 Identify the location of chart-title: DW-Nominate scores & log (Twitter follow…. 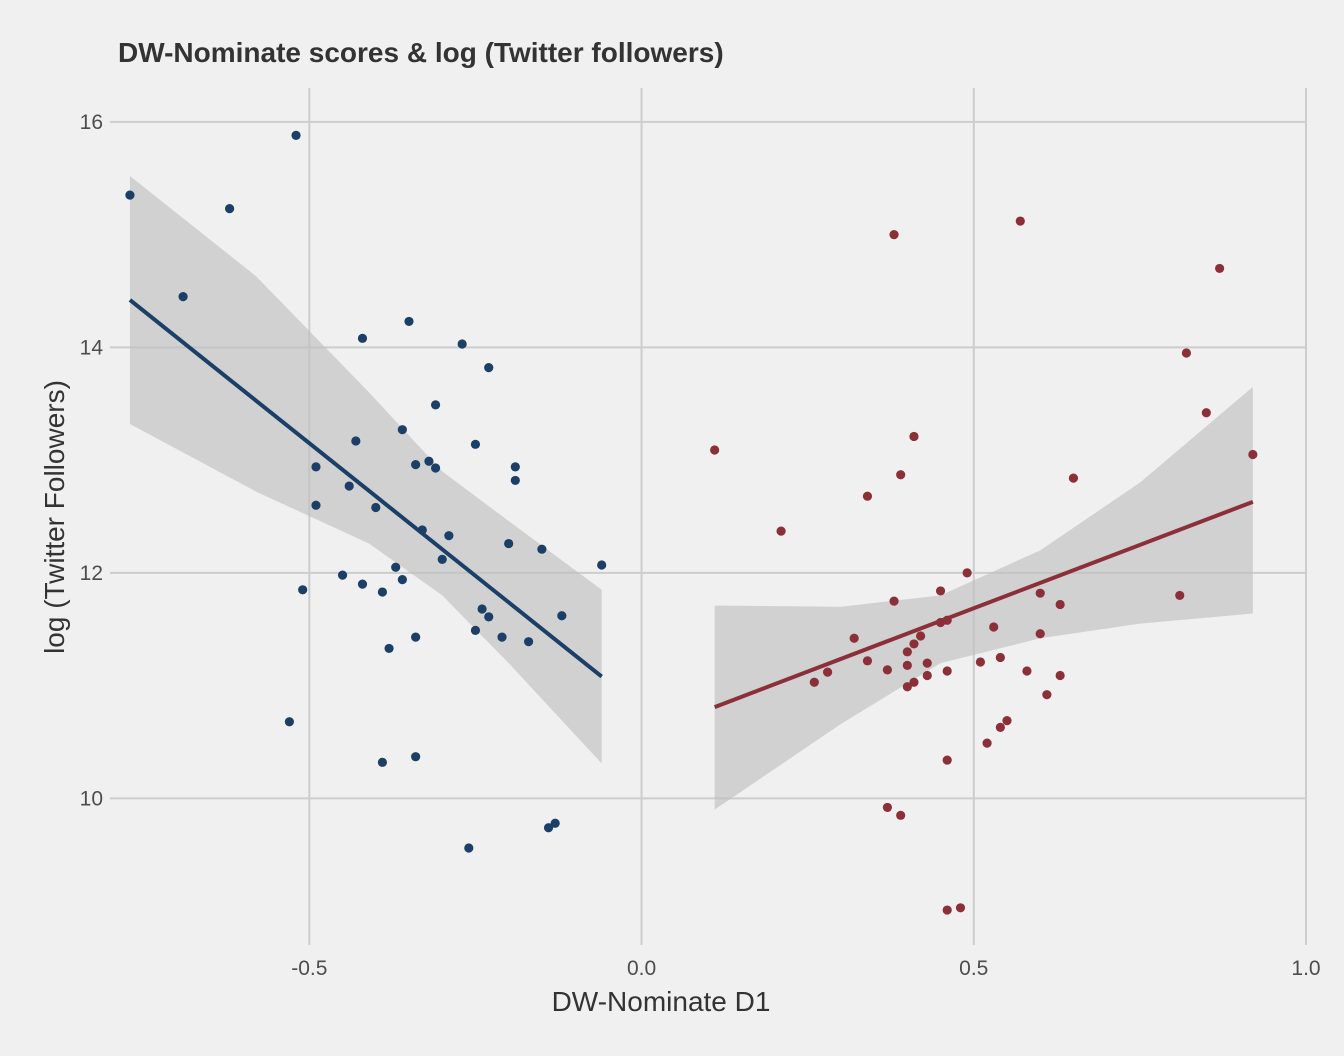
(421, 52).